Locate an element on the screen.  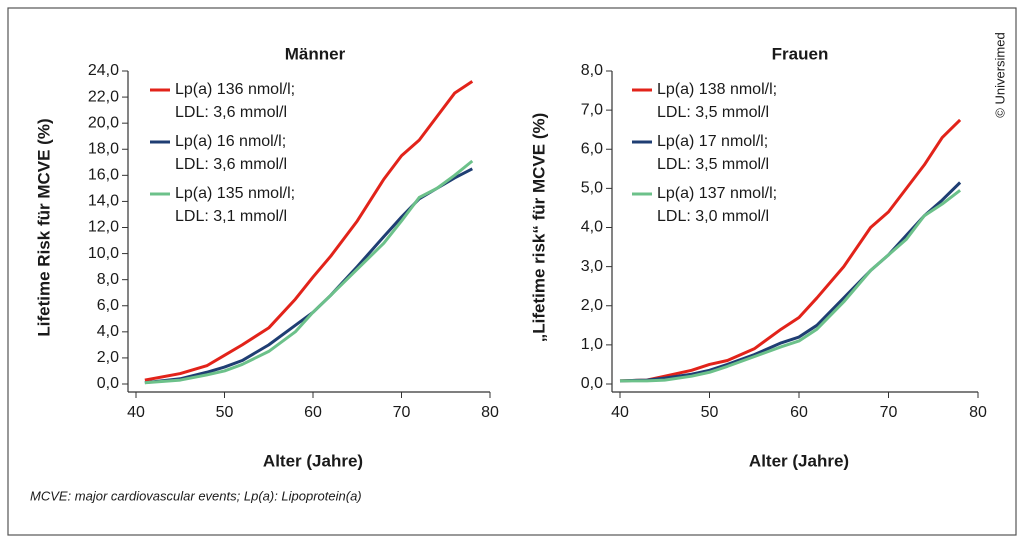
y-tick-label: 18,0 is located at coordinates (103, 148).